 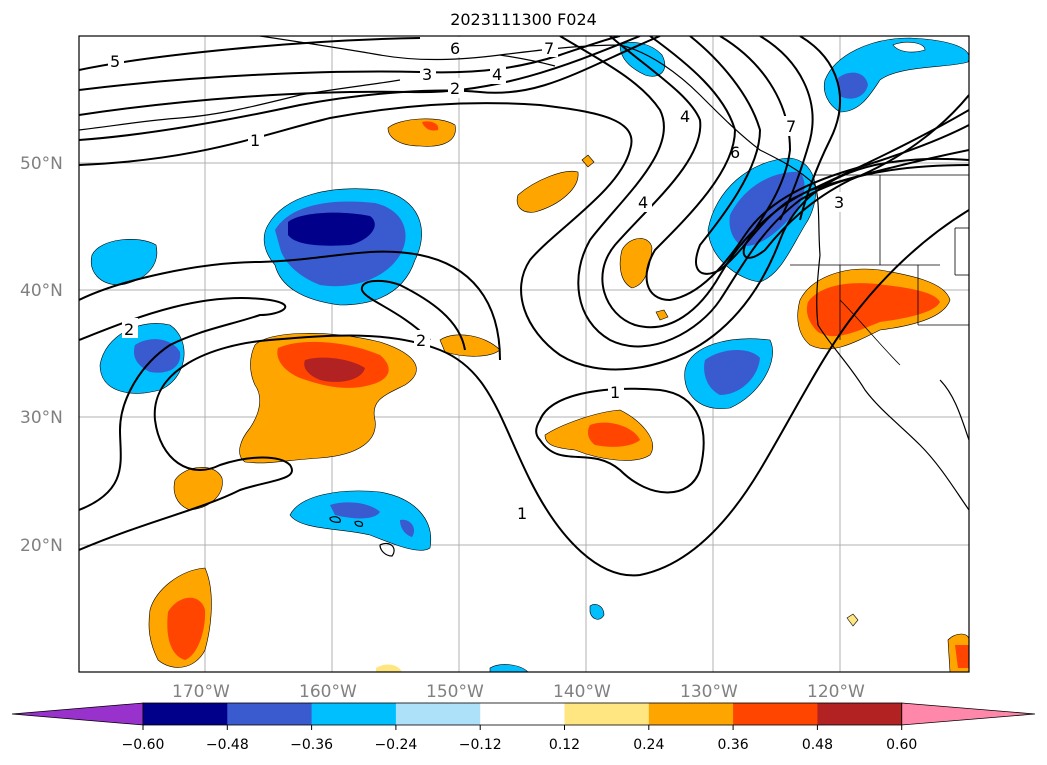 What do you see at coordinates (201, 692) in the screenshot?
I see `lon-label-170w: 170°W` at bounding box center [201, 692].